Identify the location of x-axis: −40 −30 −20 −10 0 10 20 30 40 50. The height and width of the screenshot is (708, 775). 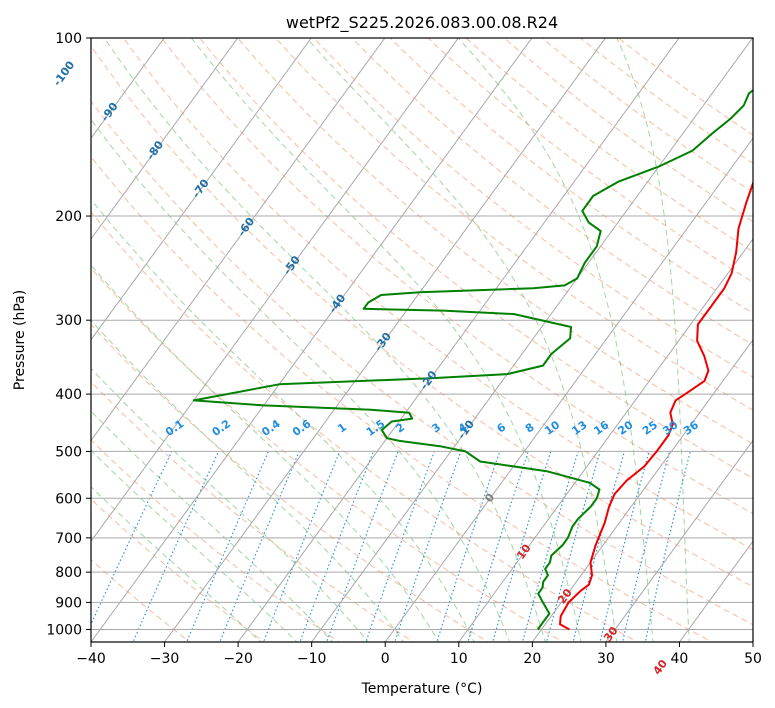
(419, 654).